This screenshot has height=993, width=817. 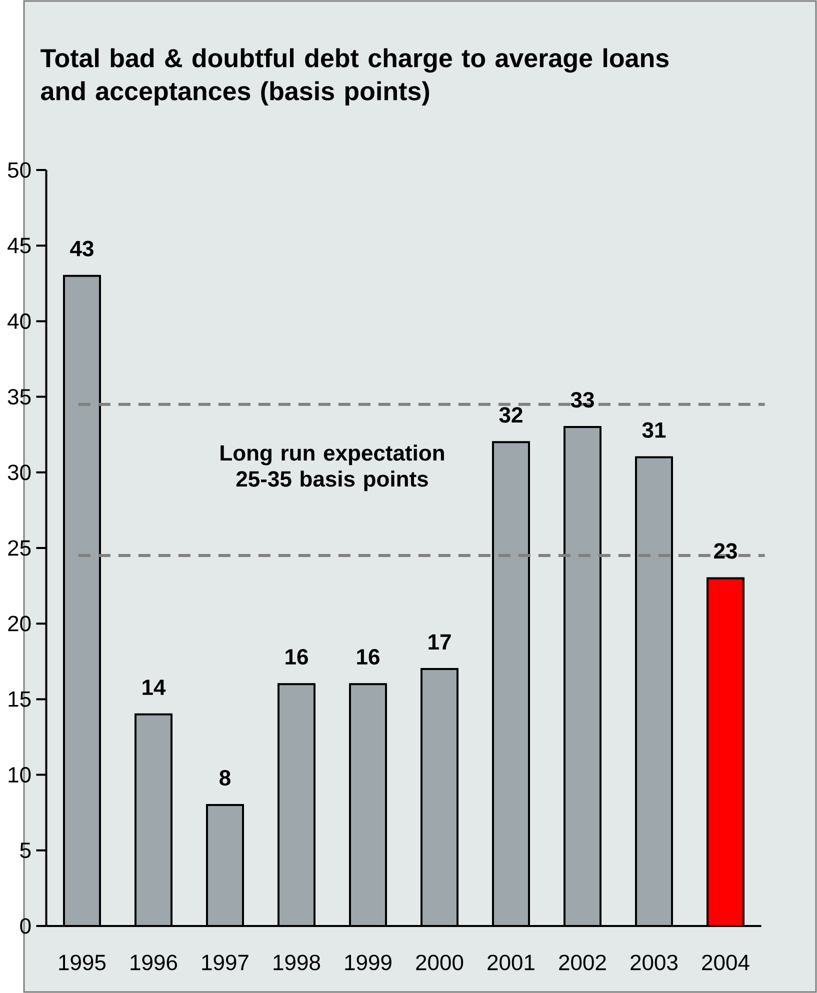 I want to click on x-tick-label: 2001, so click(x=511, y=962).